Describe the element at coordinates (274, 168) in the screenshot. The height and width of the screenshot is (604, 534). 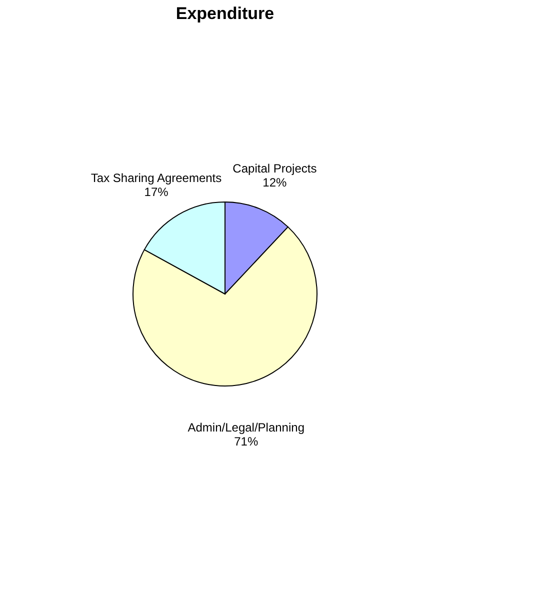
I see `slice-label: Capital Projects` at that location.